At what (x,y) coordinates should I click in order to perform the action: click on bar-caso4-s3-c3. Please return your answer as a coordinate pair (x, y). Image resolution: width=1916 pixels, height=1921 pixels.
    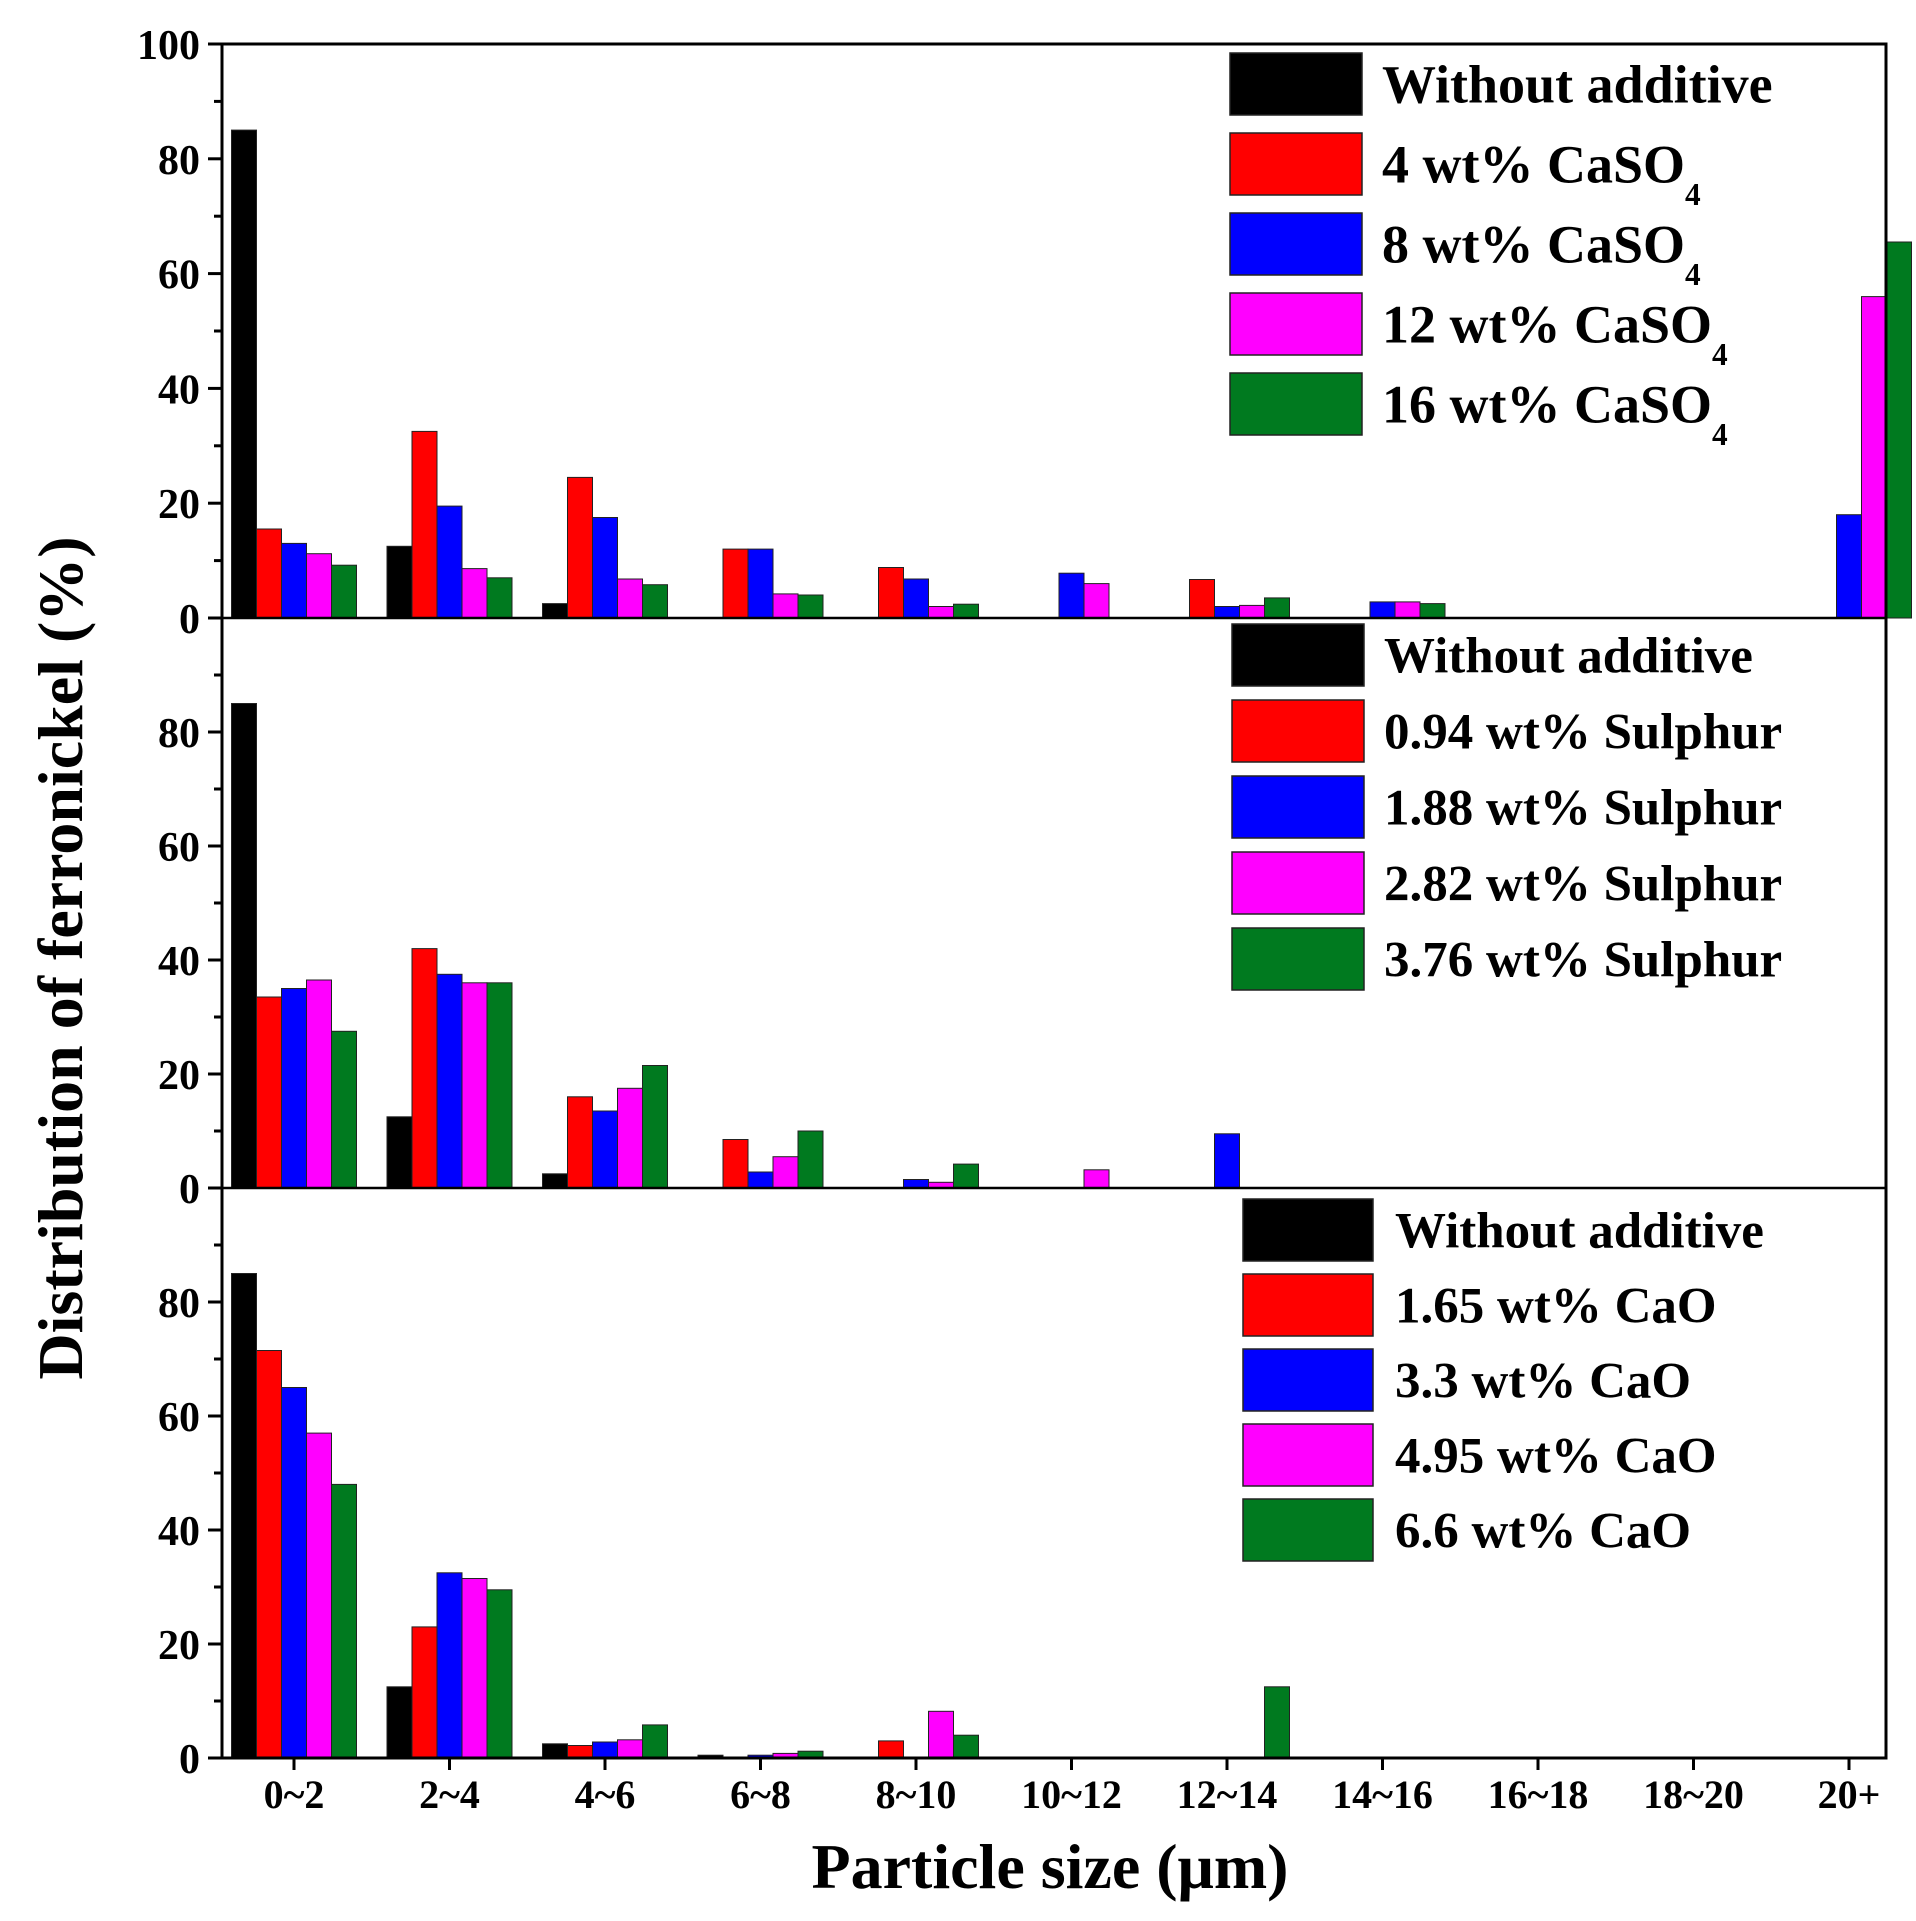
    Looking at the image, I should click on (785, 606).